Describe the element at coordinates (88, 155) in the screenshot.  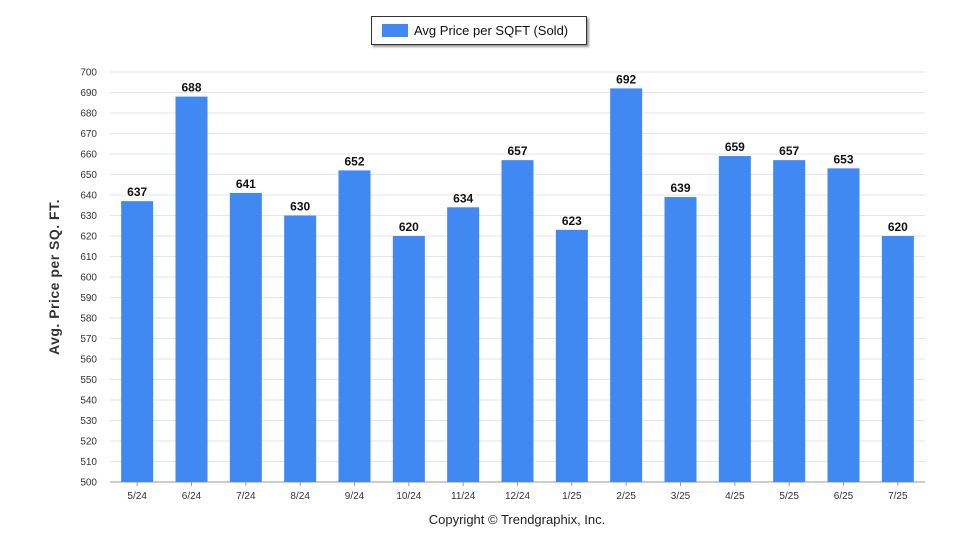
I see `y-tick-label: 660` at that location.